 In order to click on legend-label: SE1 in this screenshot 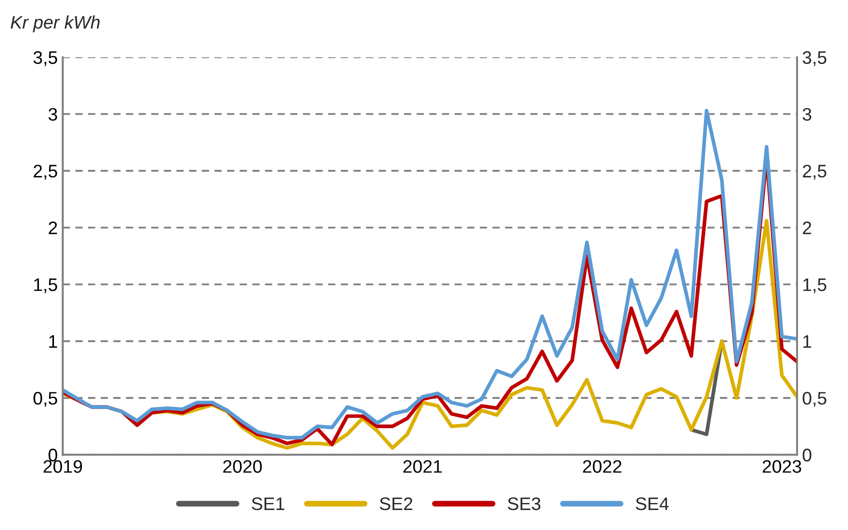, I will do `click(268, 503)`.